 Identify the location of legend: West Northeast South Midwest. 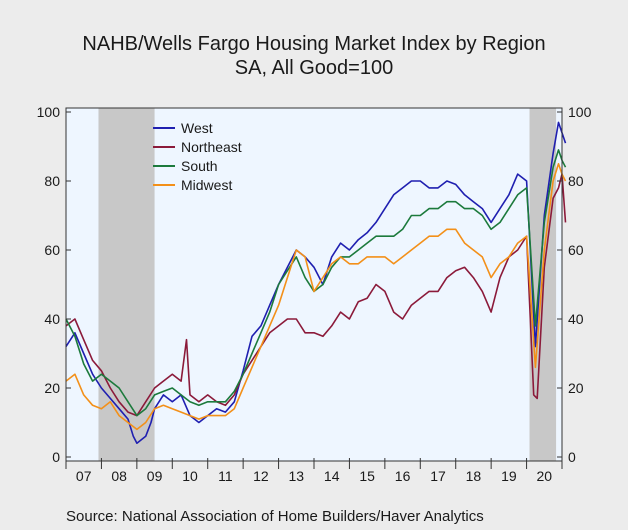
(197, 156).